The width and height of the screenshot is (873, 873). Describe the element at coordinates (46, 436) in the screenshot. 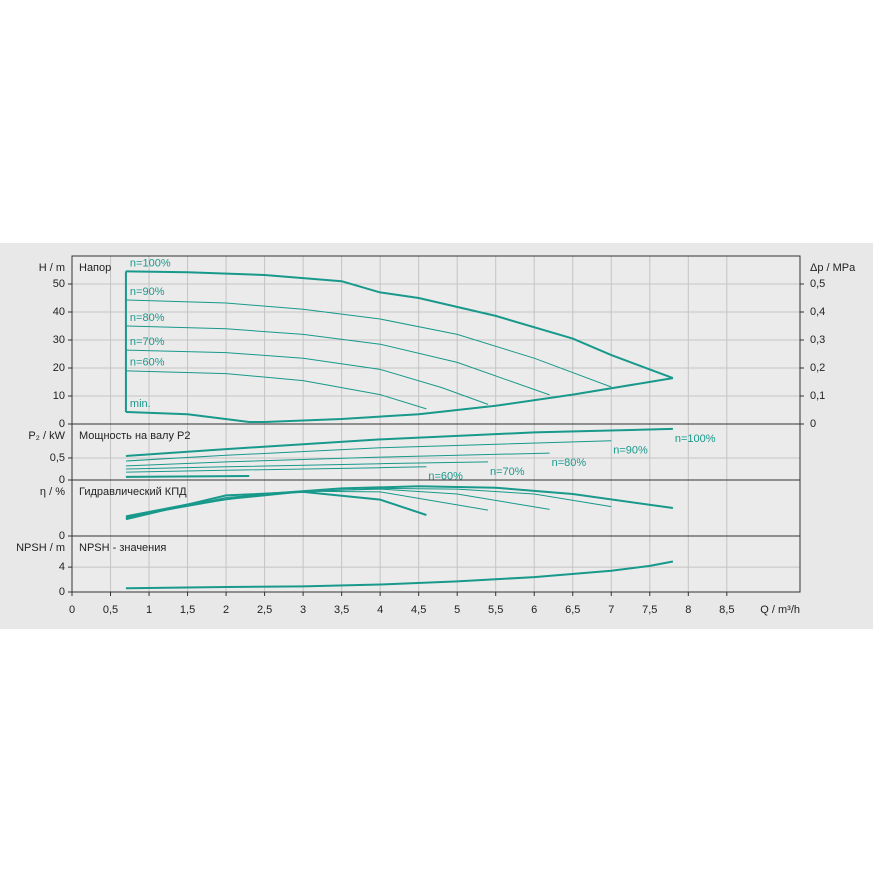

I see `y-axis-label: P₂ / kW` at that location.